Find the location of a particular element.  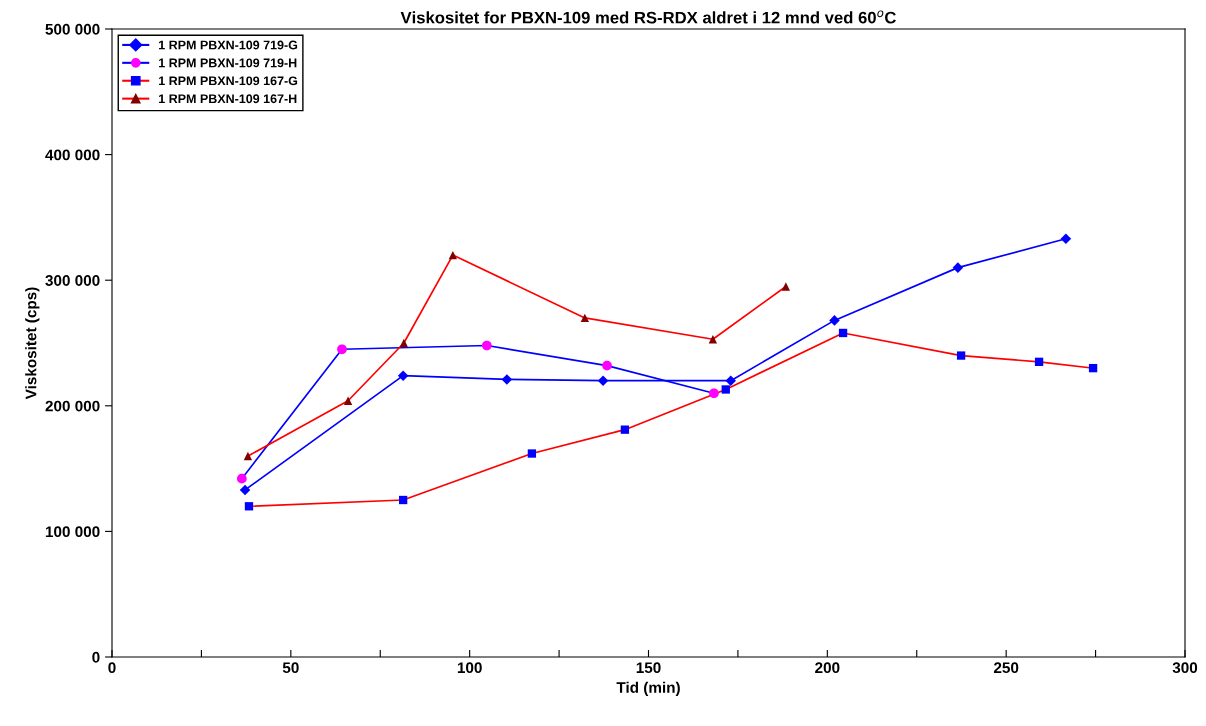

y-tick-label: 400 000 is located at coordinates (72, 155).